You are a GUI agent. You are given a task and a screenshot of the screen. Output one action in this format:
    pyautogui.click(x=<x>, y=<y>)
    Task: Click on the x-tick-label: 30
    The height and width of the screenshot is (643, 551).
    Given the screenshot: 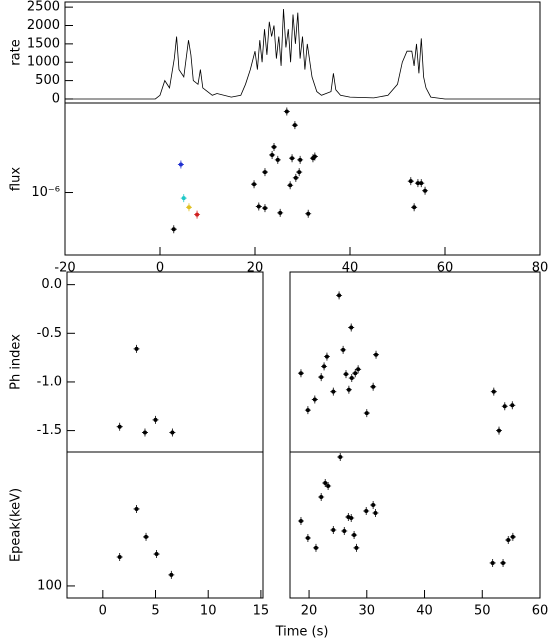 What is the action you would take?
    pyautogui.click(x=367, y=611)
    